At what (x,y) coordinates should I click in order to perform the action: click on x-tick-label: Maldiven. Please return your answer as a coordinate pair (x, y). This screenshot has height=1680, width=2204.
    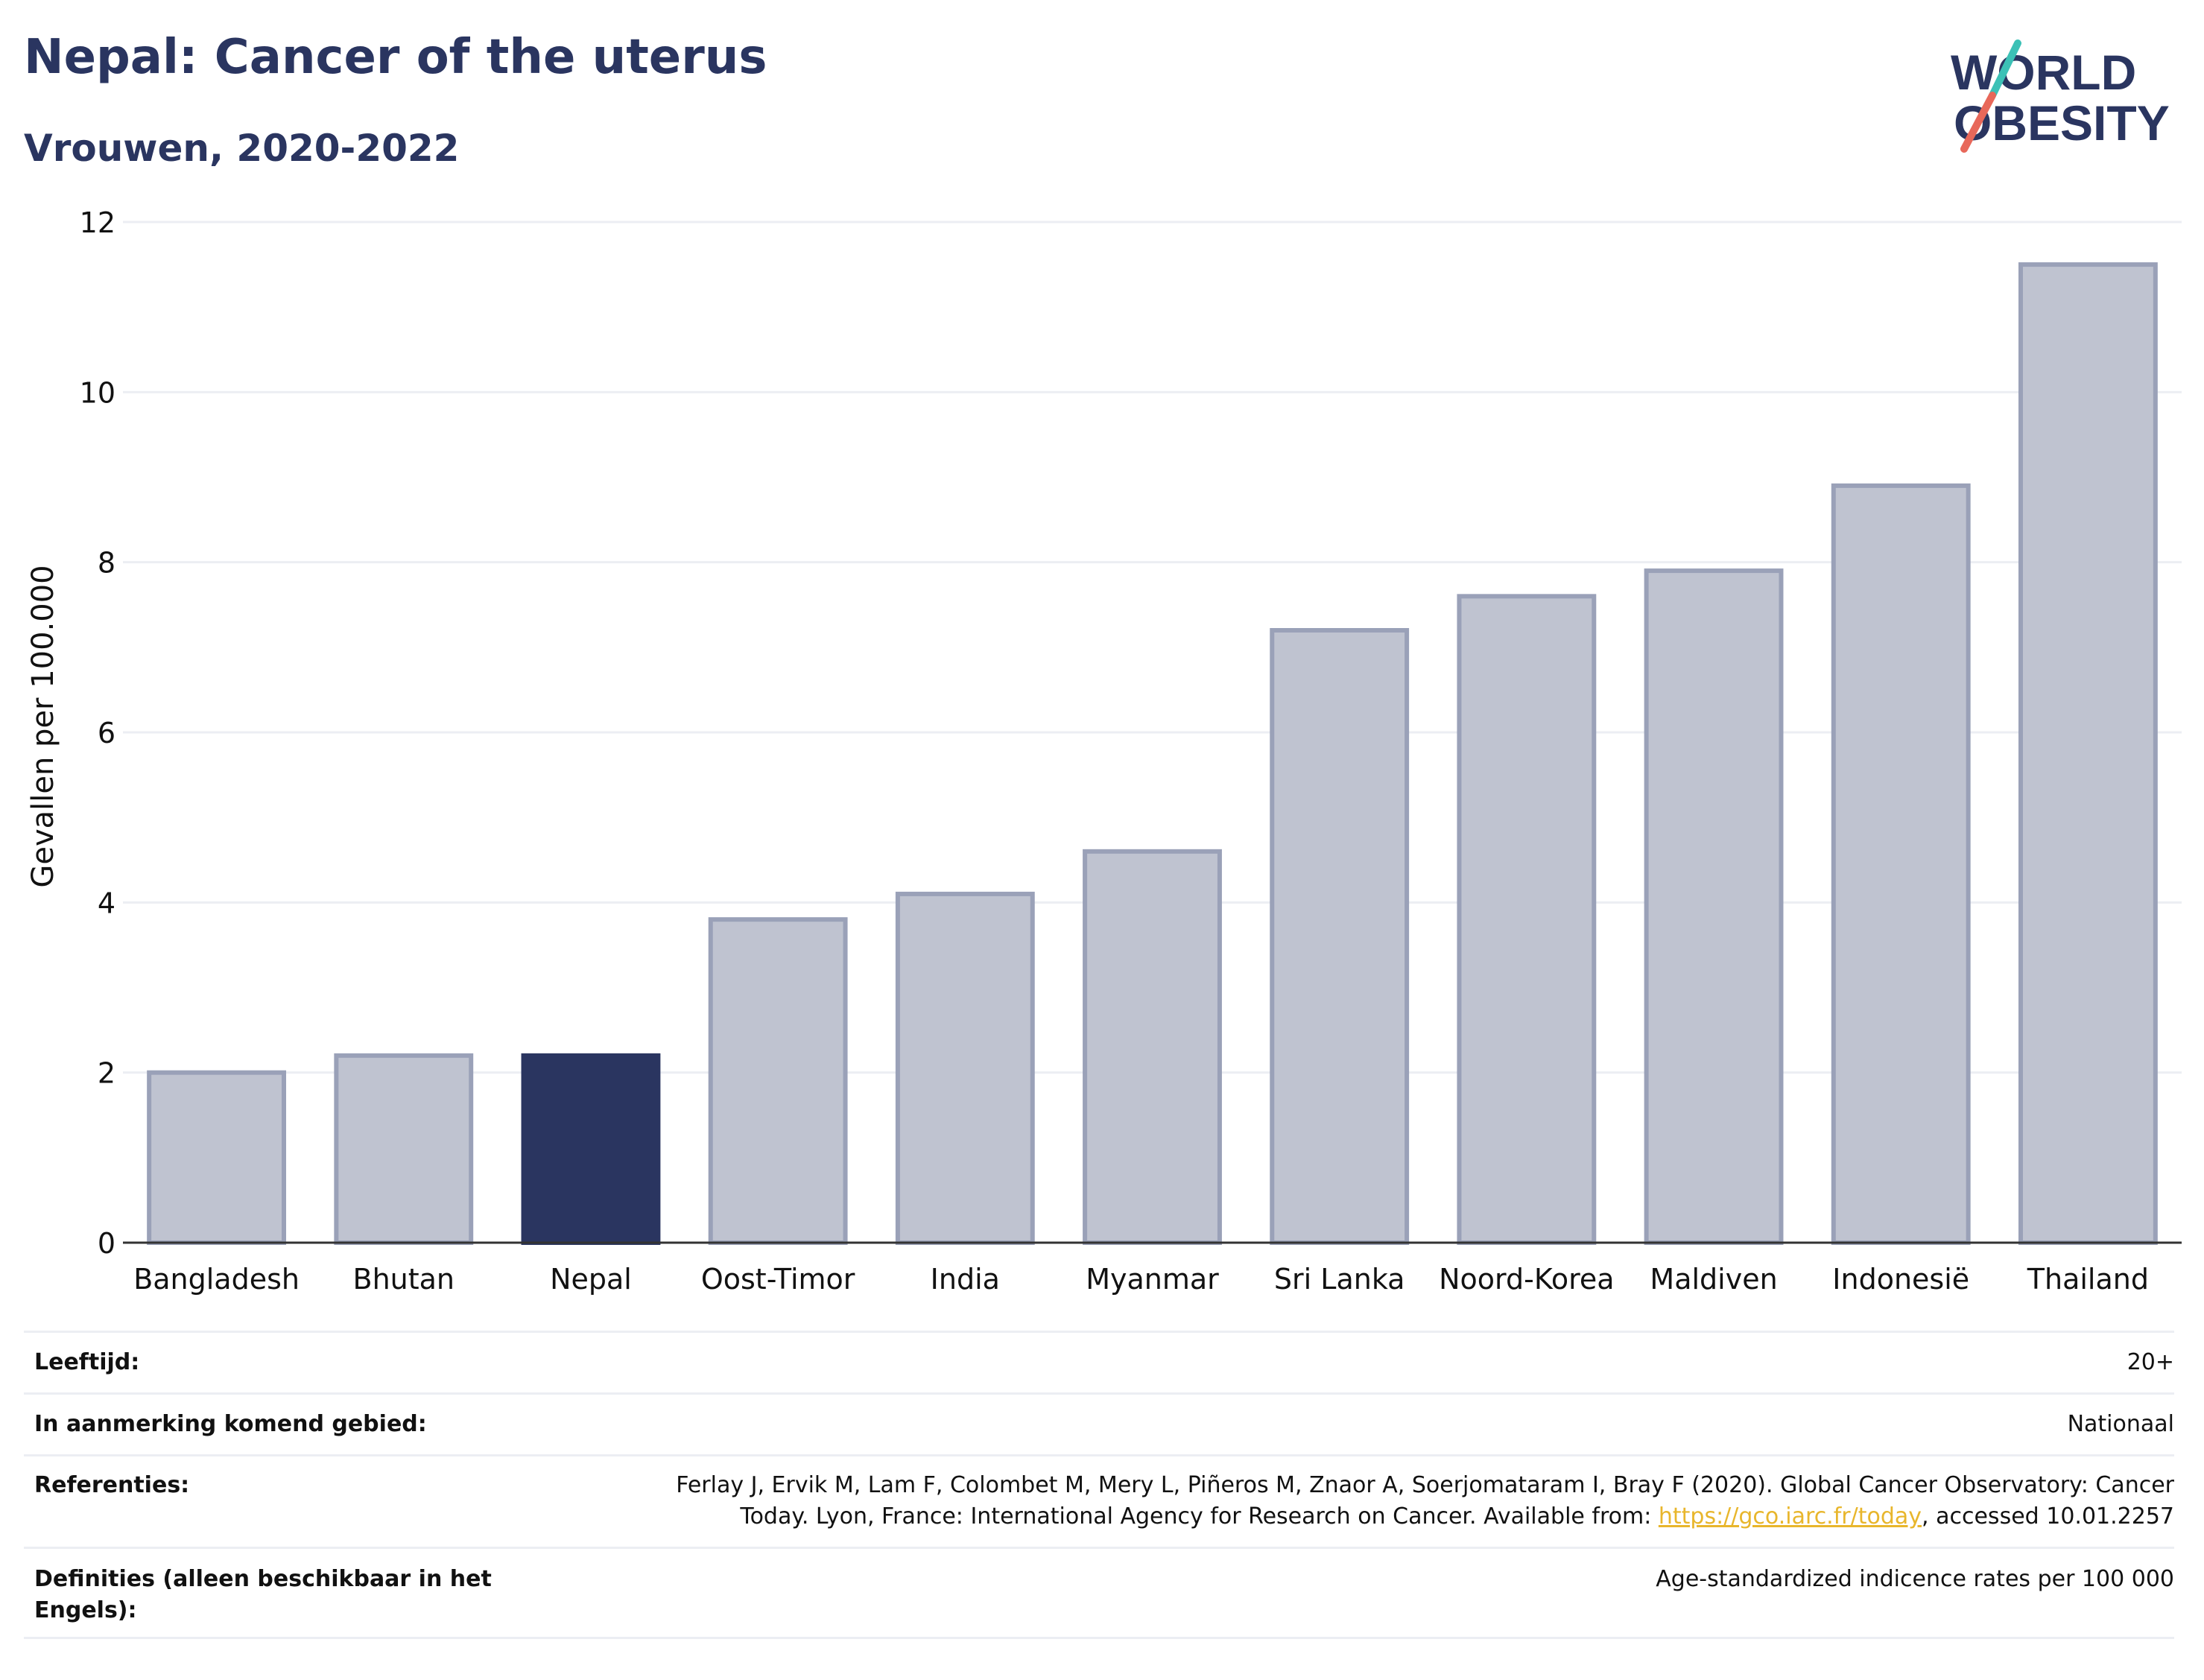
    Looking at the image, I should click on (1713, 1279).